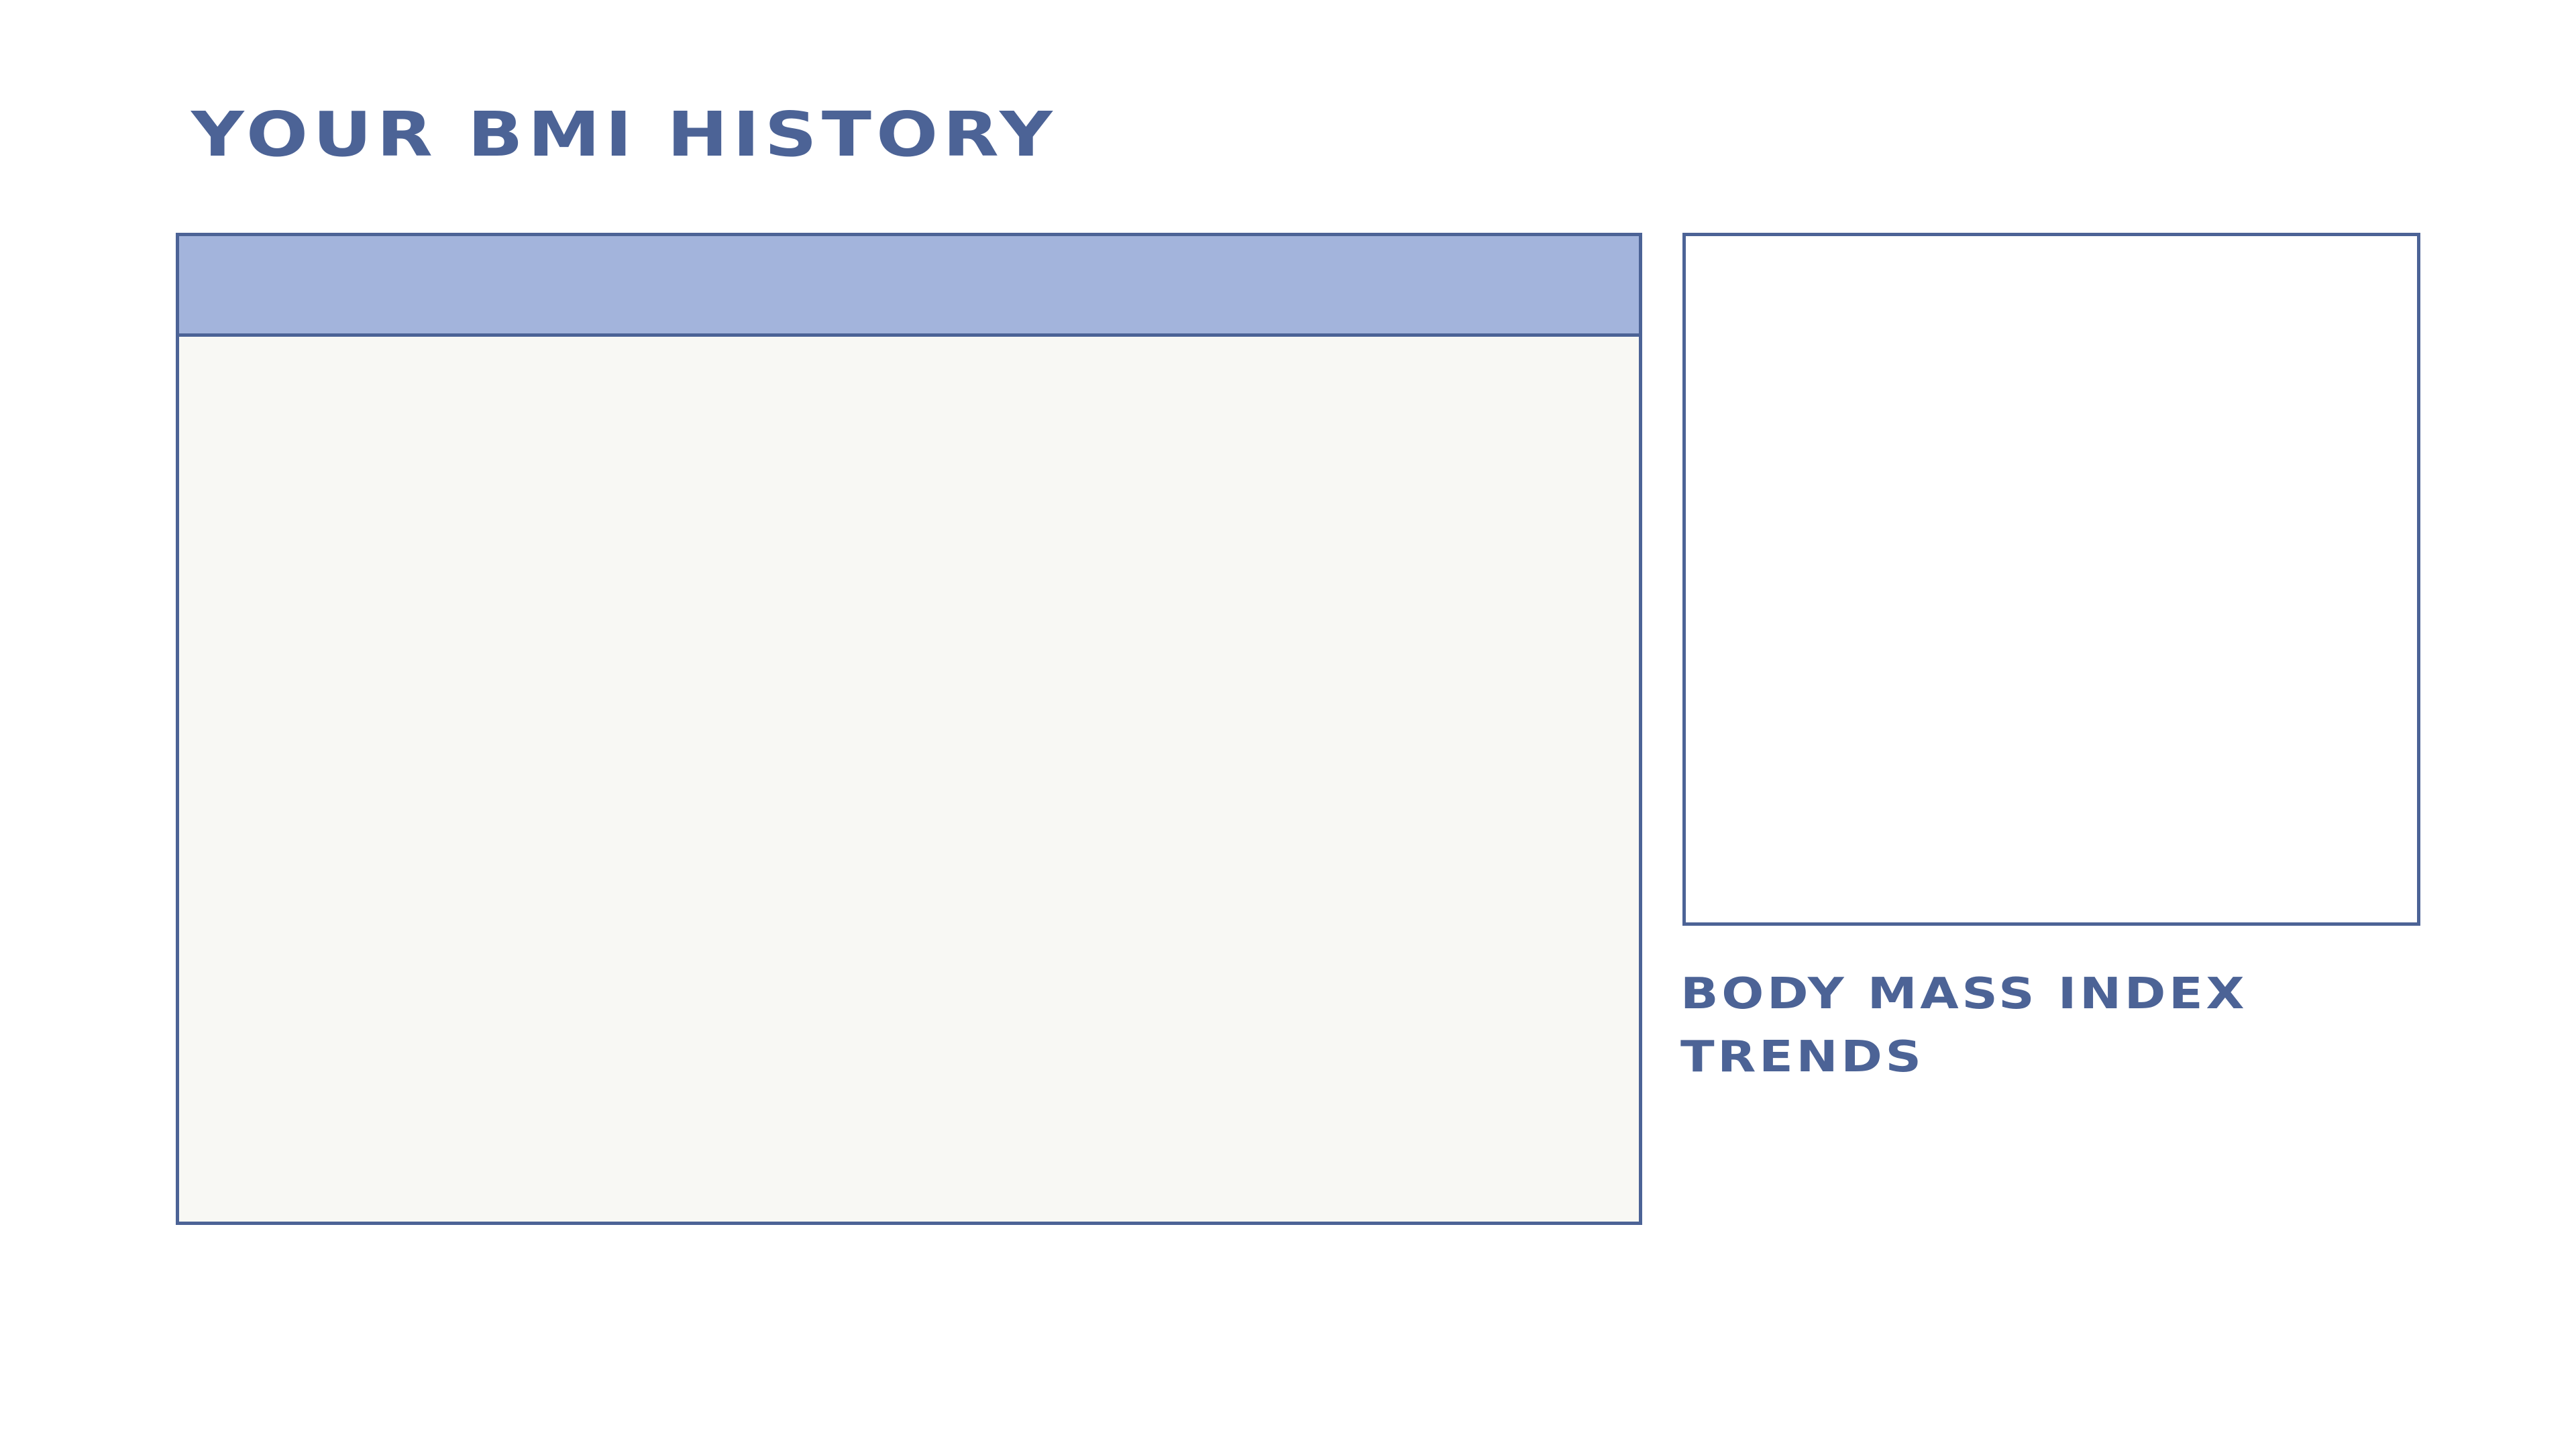 The height and width of the screenshot is (1449, 2576). Describe the element at coordinates (1802, 1057) in the screenshot. I see `bmi-trends-caption-line2: TRENDS` at that location.